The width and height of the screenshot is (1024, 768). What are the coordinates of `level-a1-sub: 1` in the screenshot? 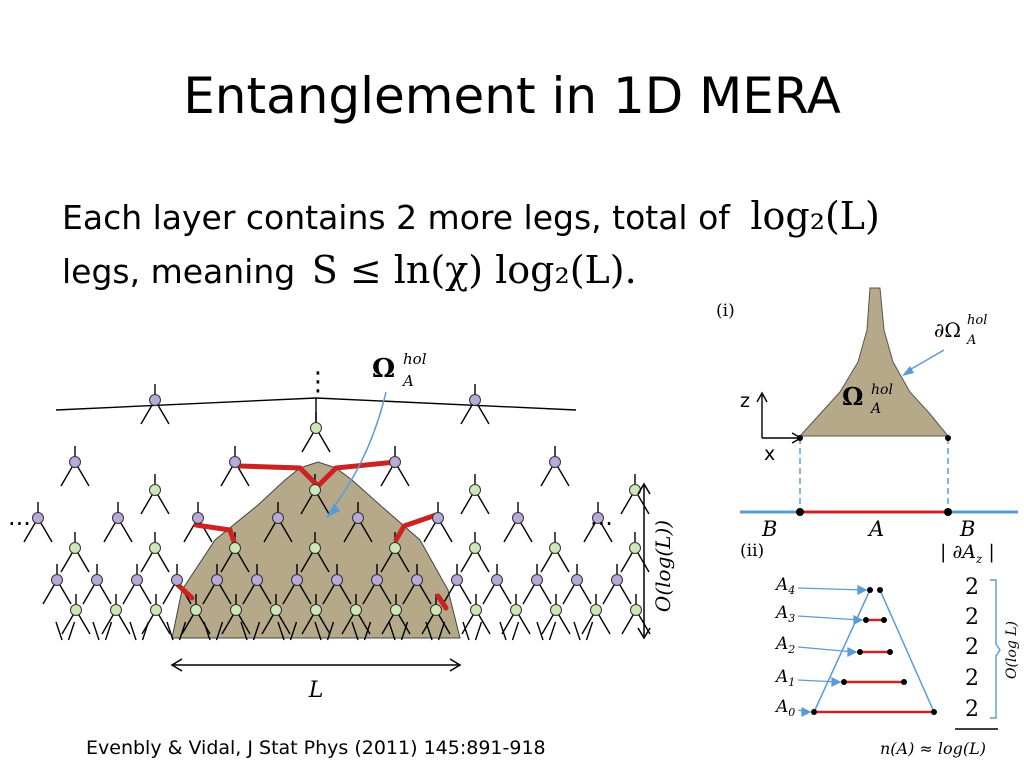 It's located at (791, 682).